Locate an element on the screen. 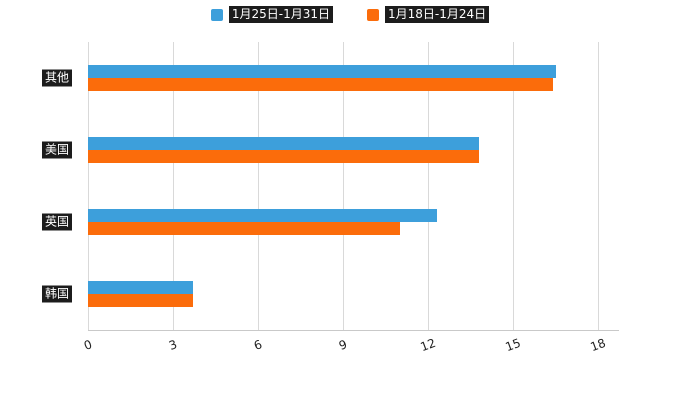 The width and height of the screenshot is (700, 400). bar-series2-其他 is located at coordinates (320, 84).